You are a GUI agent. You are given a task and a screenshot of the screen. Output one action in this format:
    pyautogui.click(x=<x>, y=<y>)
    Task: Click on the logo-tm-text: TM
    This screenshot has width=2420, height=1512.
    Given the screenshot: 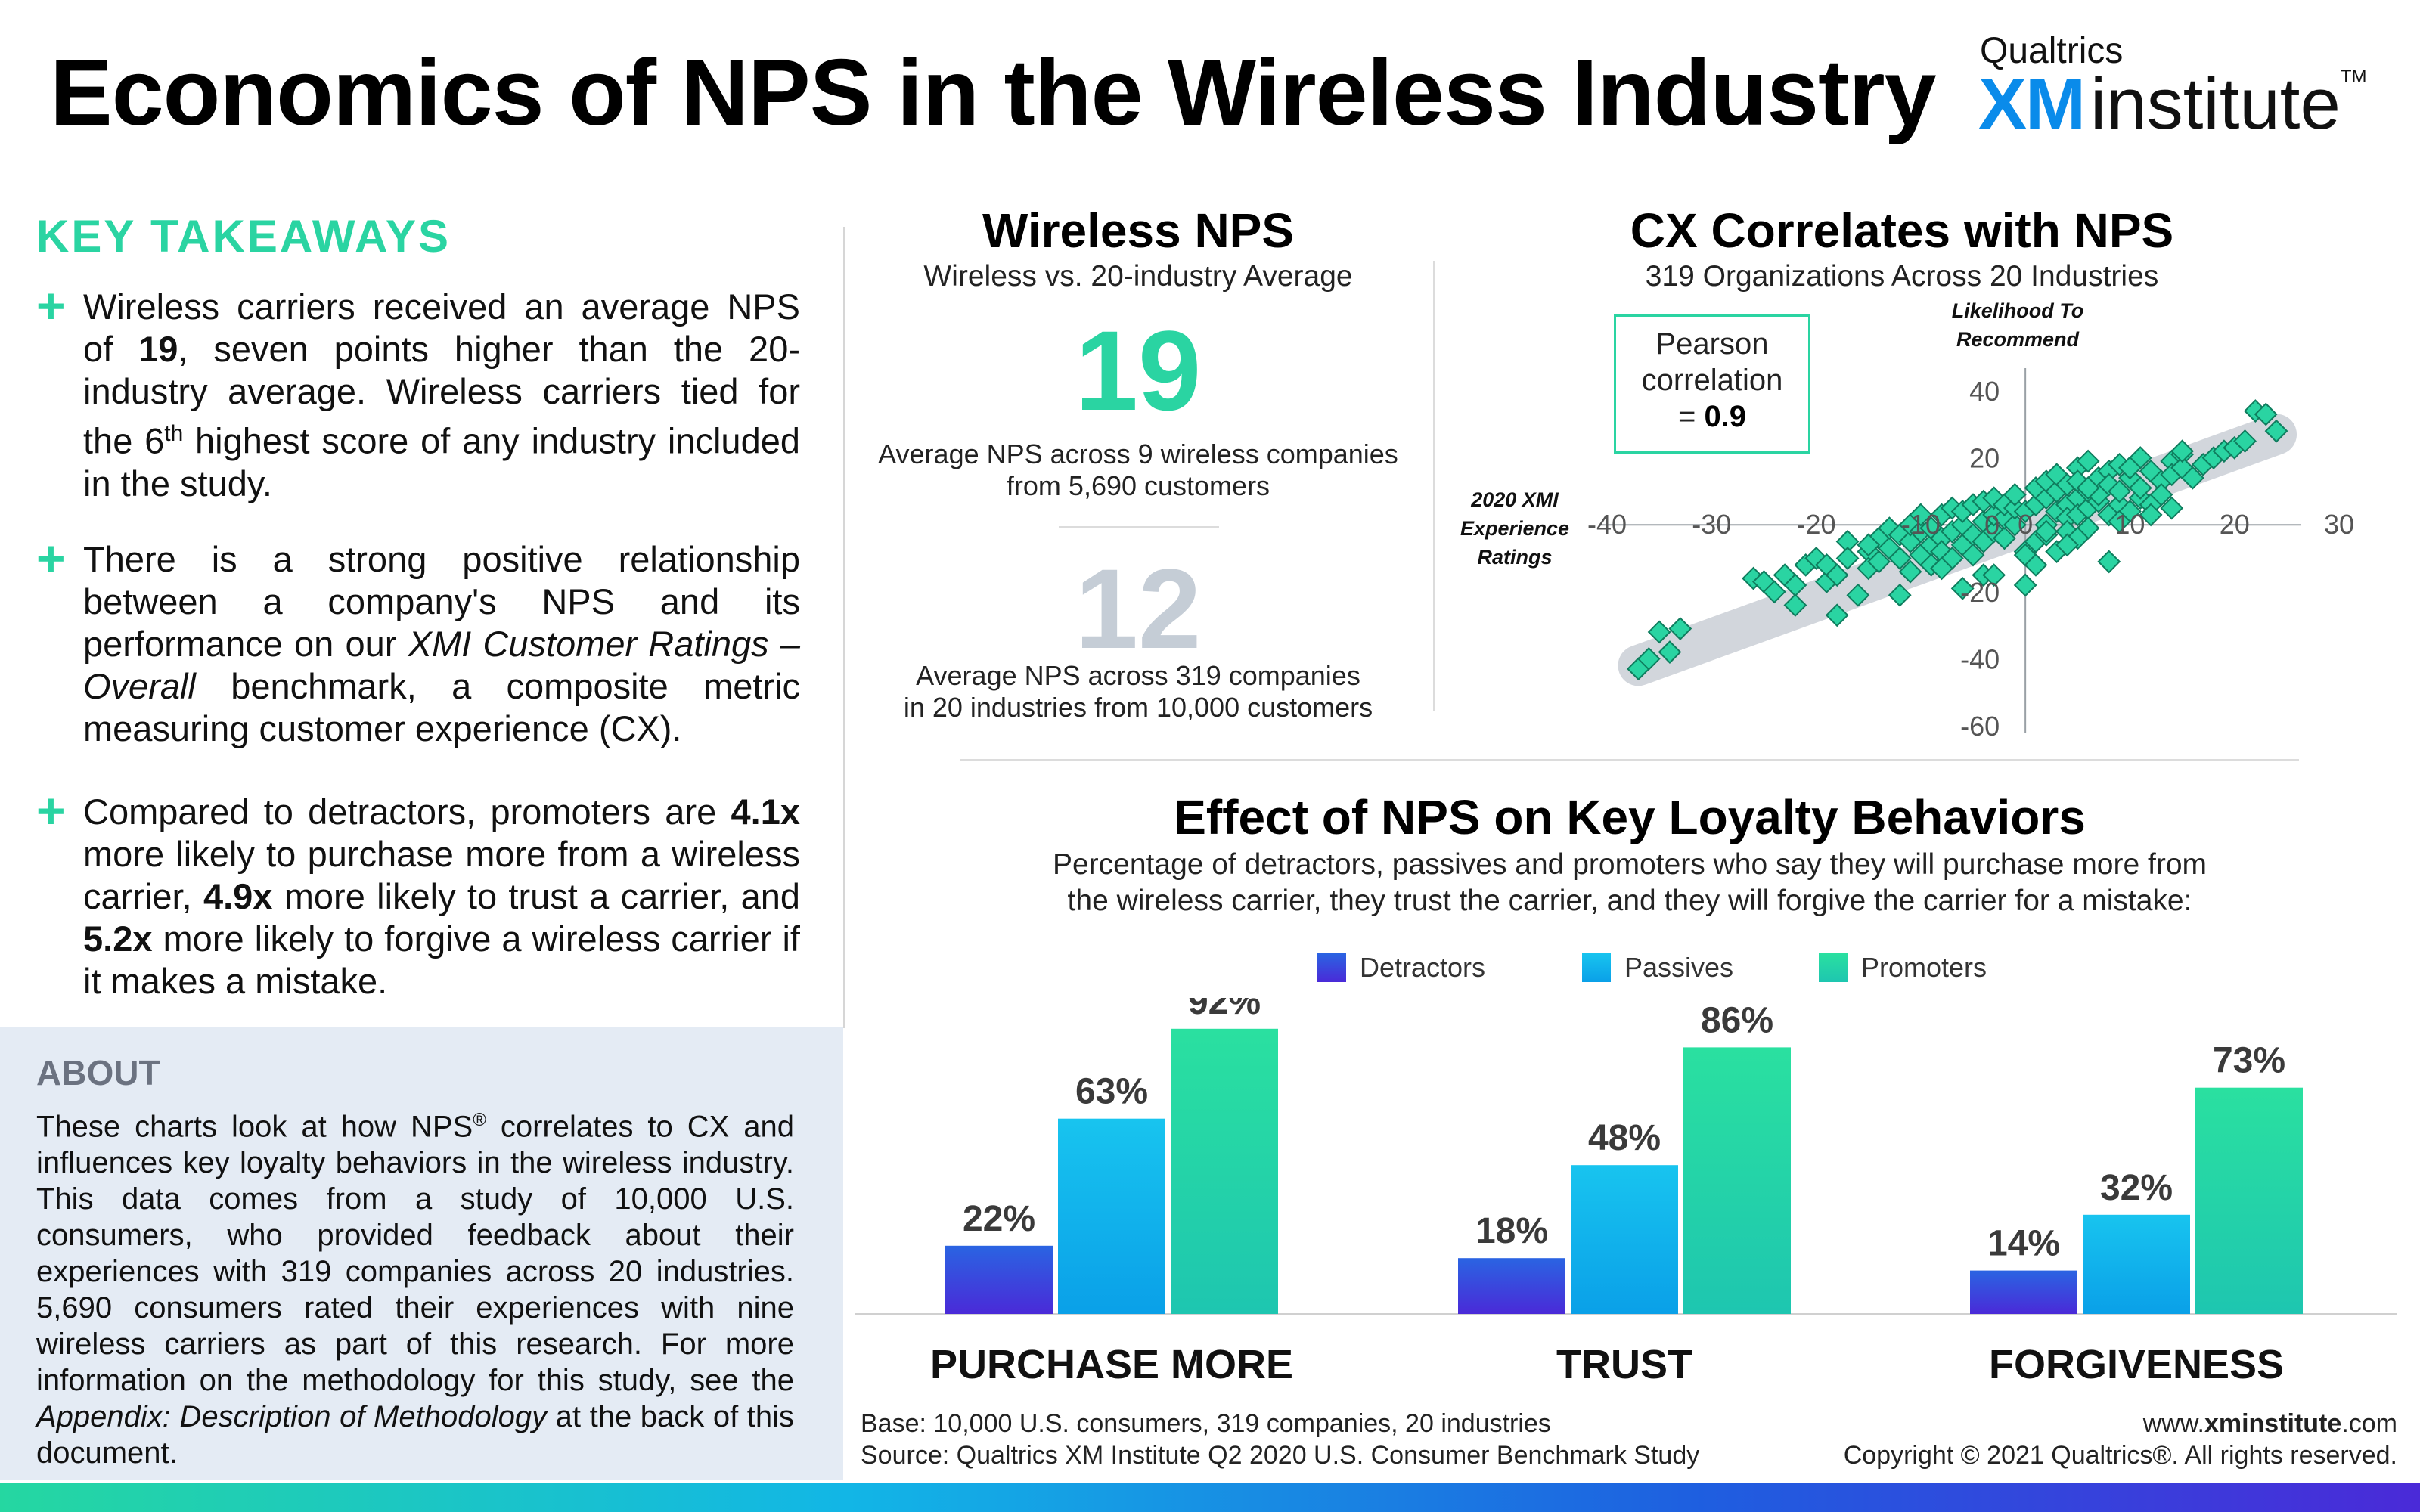 What is the action you would take?
    pyautogui.click(x=2353, y=77)
    